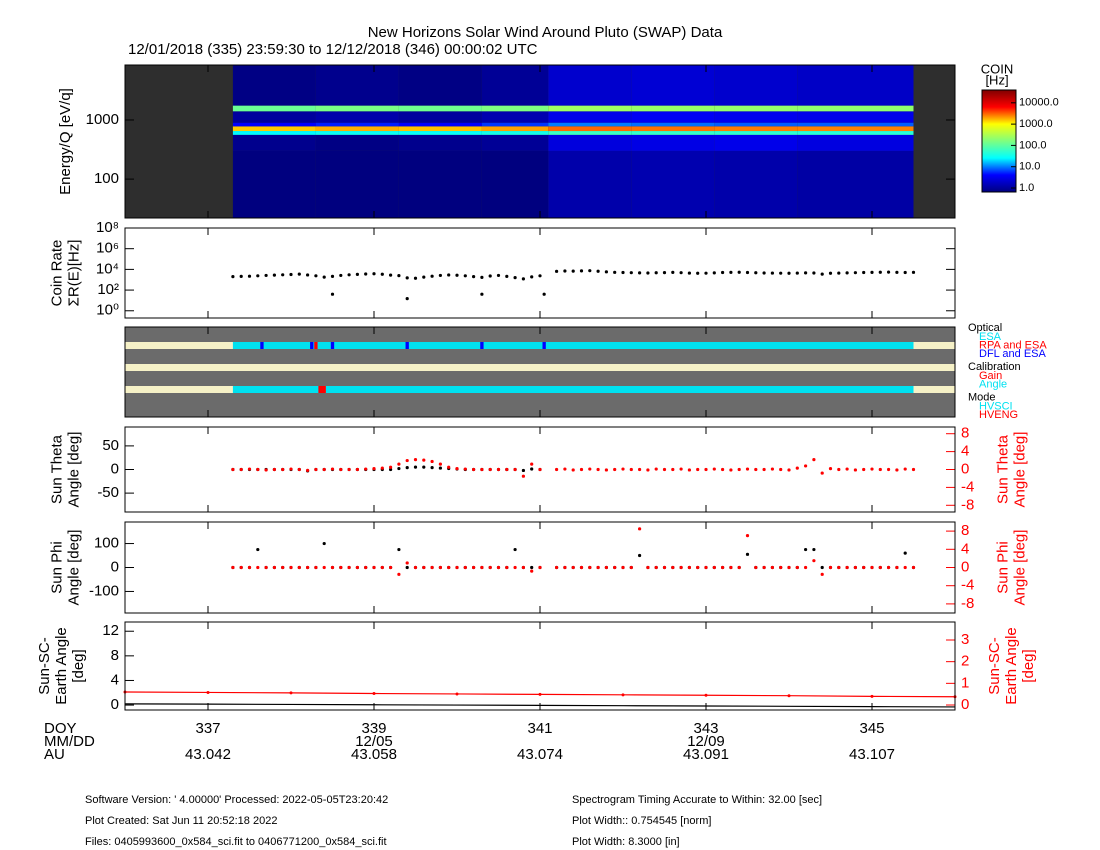  What do you see at coordinates (1002, 469) in the screenshot?
I see `y2-axis-label: Sun Theta` at bounding box center [1002, 469].